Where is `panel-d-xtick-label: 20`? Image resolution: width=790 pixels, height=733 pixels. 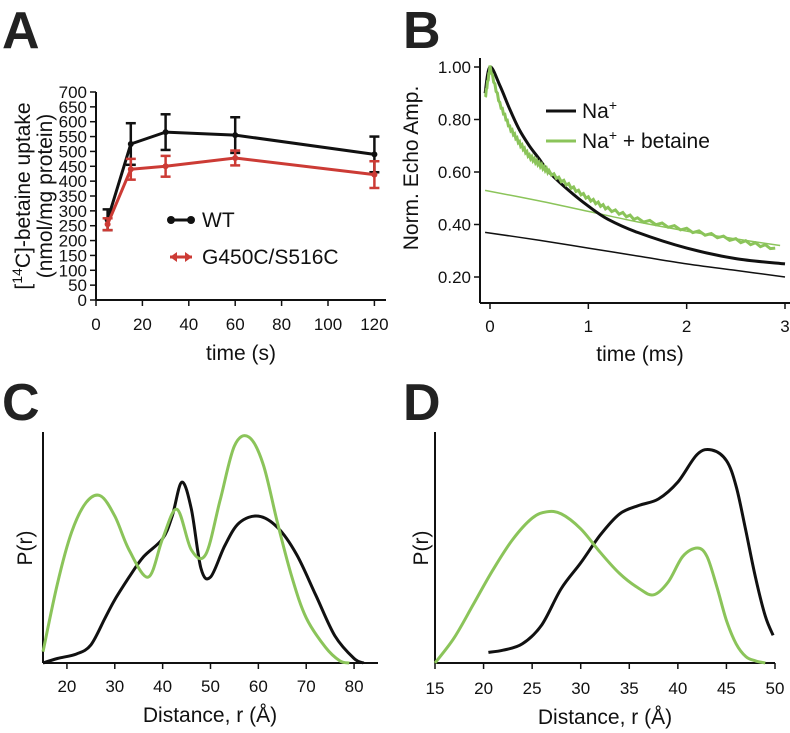 panel-d-xtick-label: 20 is located at coordinates (483, 688).